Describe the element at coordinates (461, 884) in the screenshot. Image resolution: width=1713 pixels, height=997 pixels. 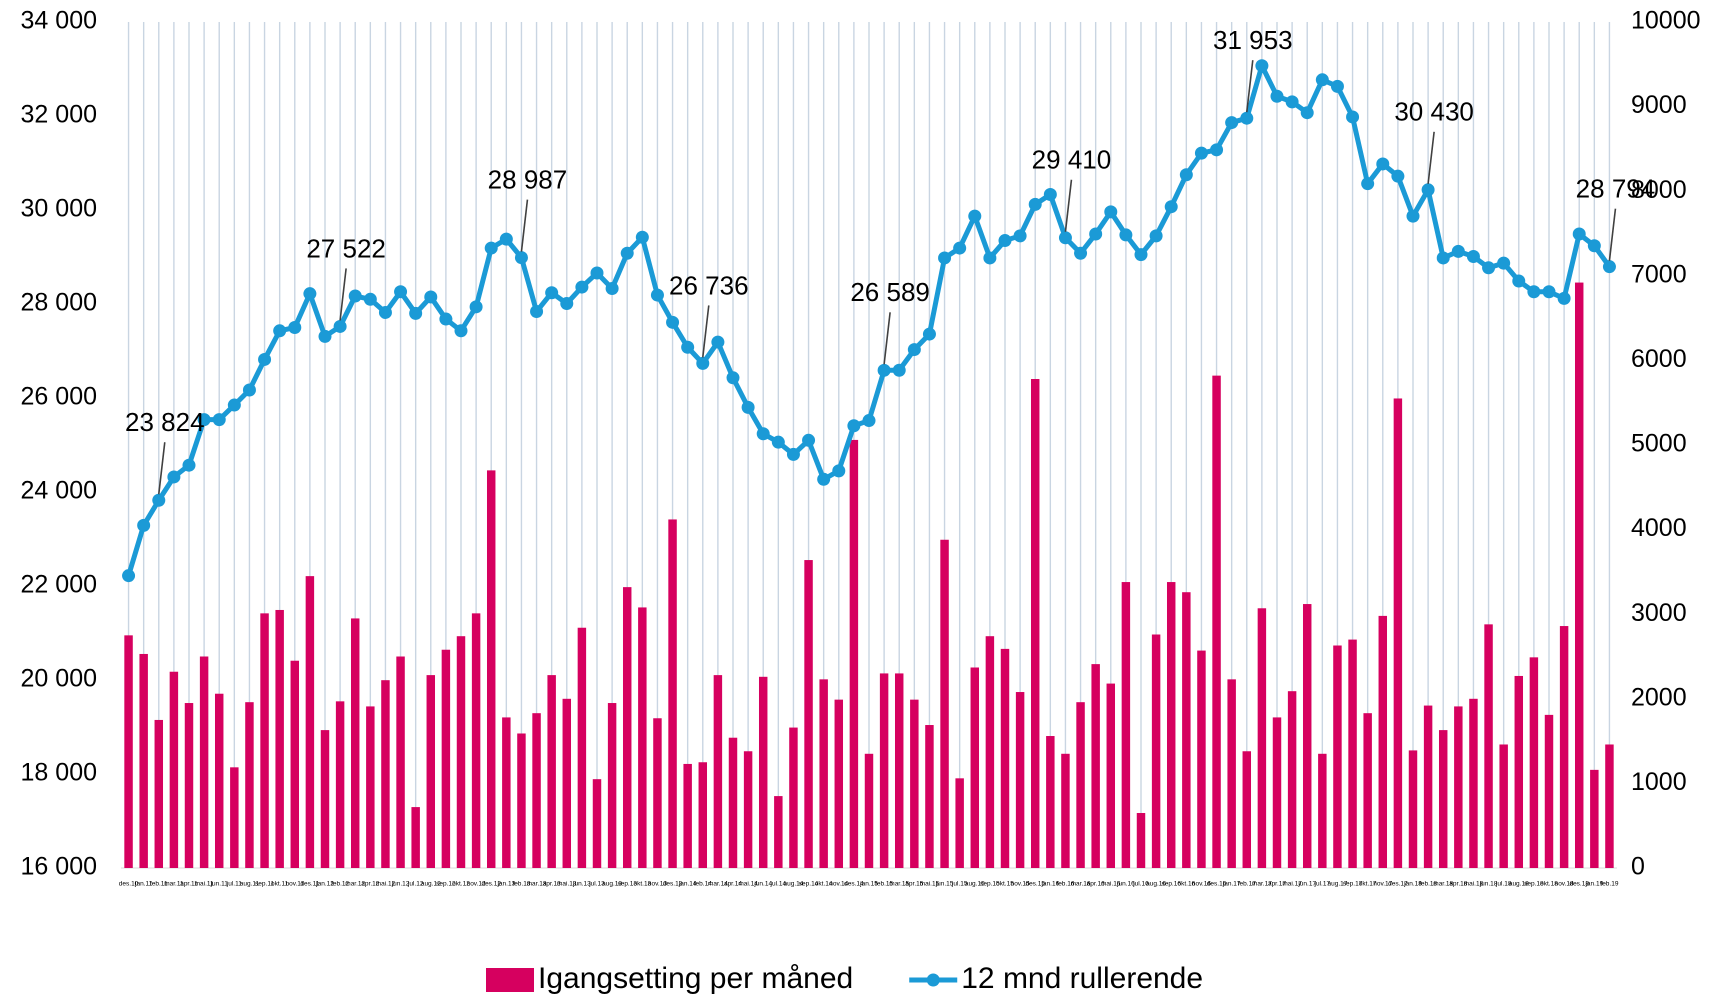
I see `x-tick-label: okt.12` at that location.